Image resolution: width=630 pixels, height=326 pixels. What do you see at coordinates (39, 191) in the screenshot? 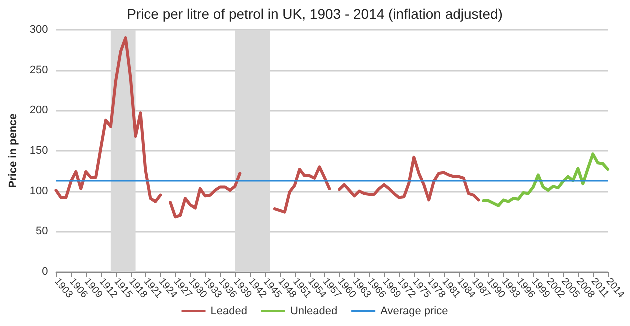
I see `y-tick-label: 100` at bounding box center [39, 191].